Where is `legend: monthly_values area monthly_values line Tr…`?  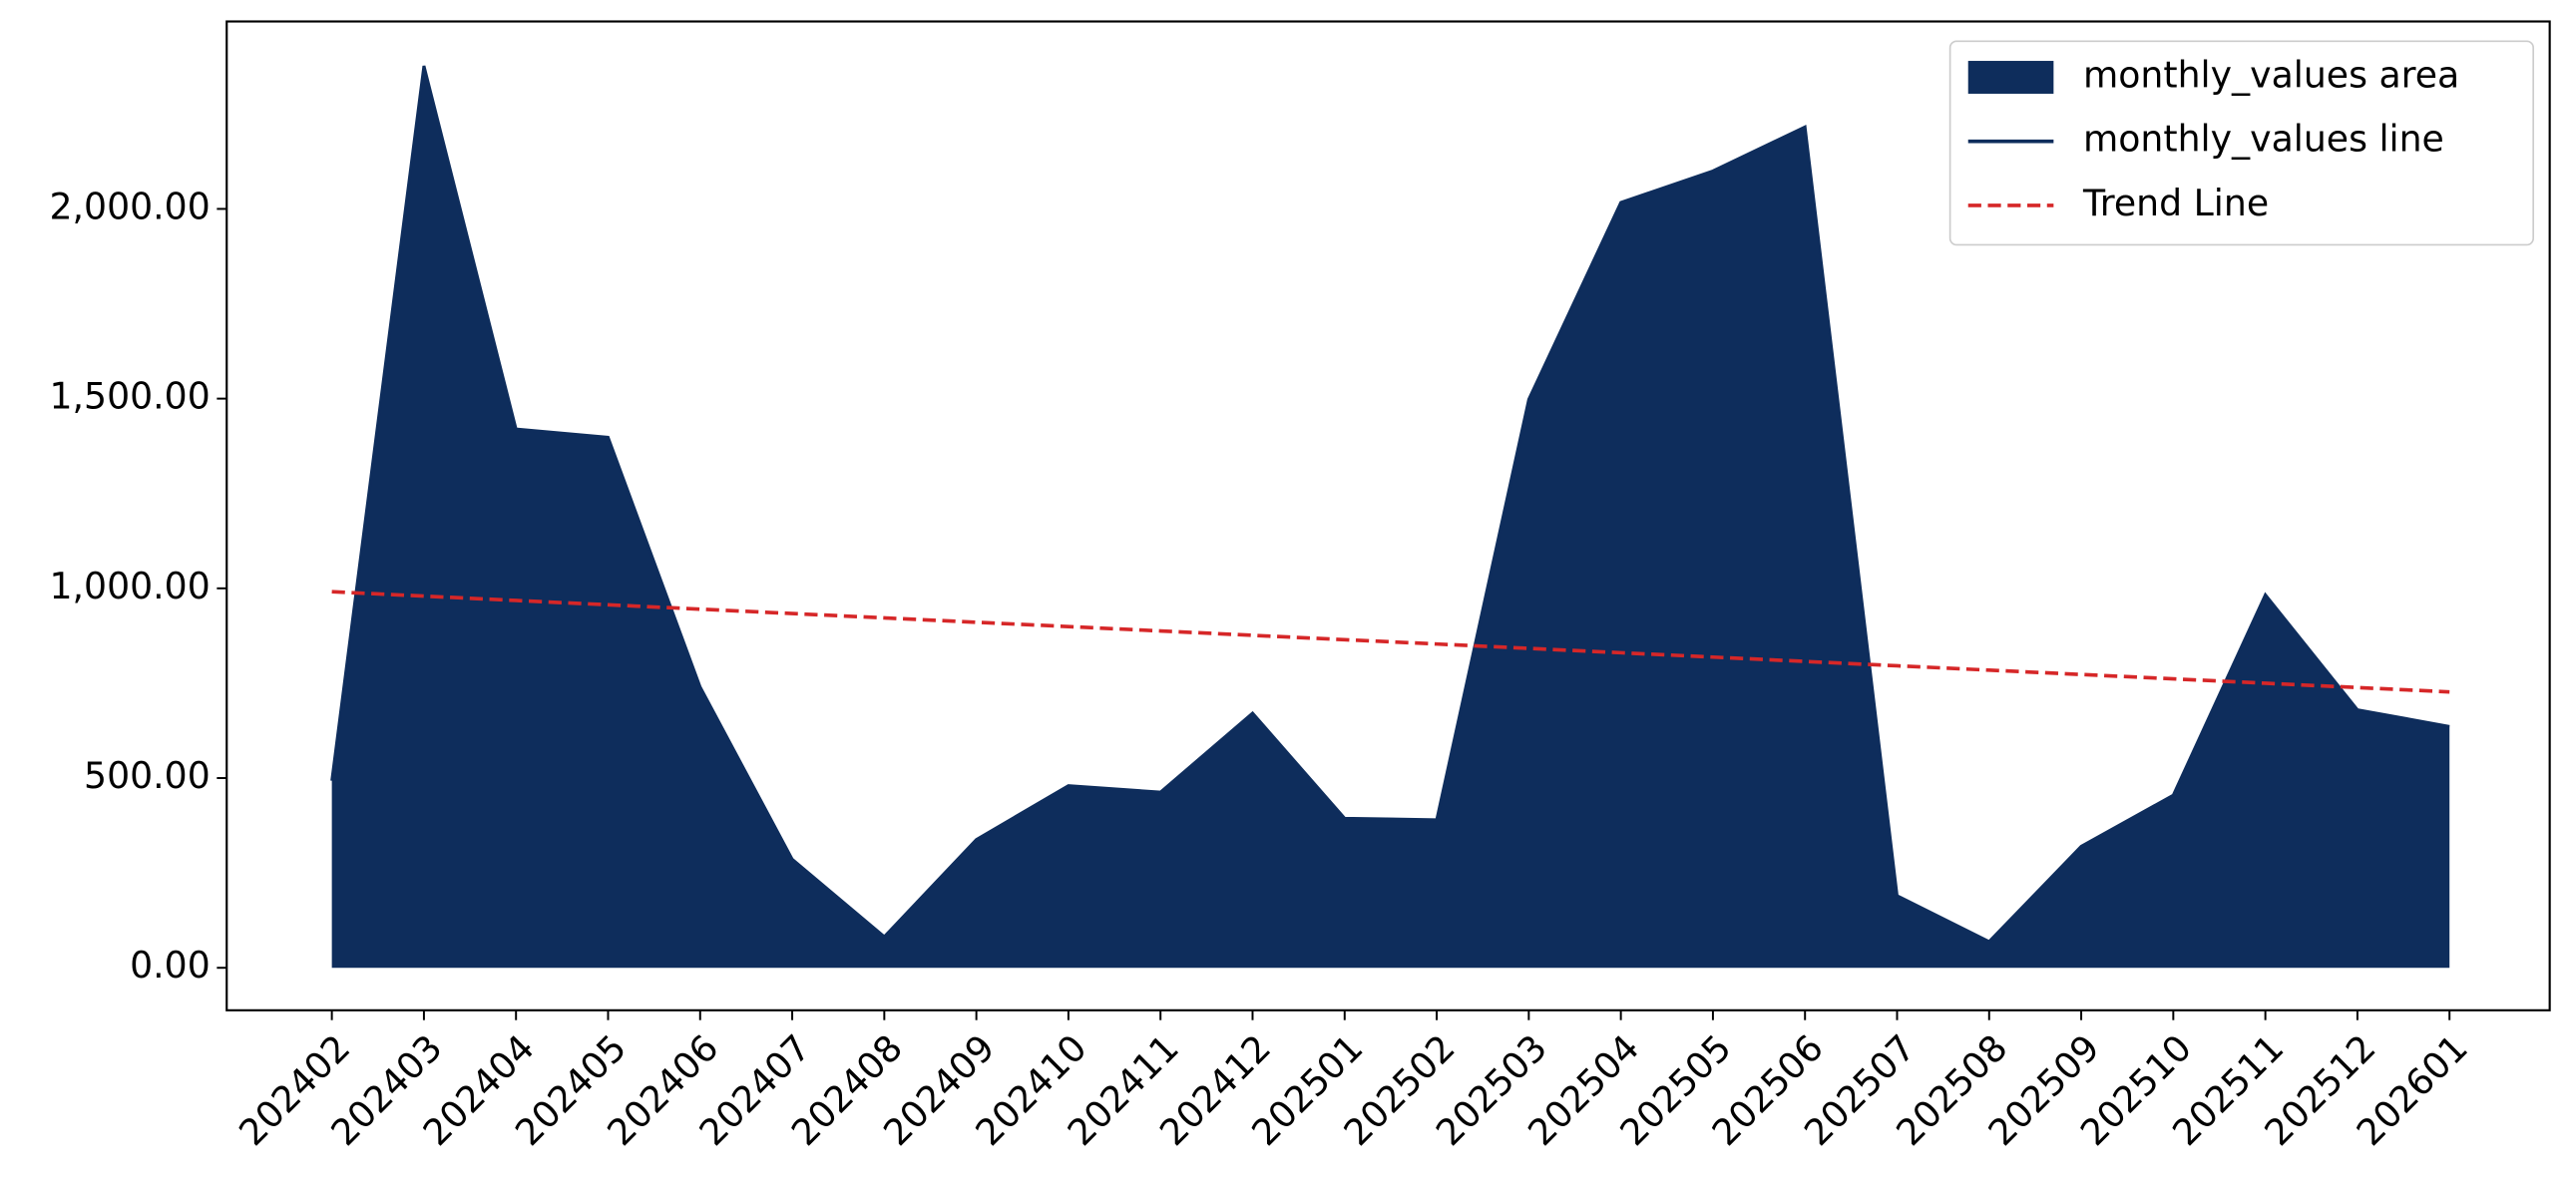 legend: monthly_values area monthly_values line Tr… is located at coordinates (2241, 143).